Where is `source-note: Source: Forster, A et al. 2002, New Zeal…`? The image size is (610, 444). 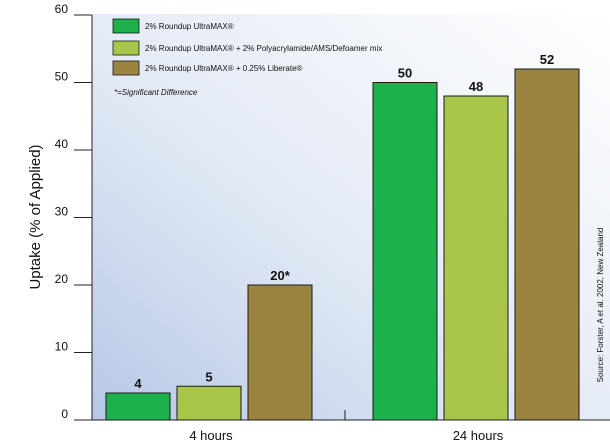
source-note: Source: Forster, A et al. 2002, New Zeal… is located at coordinates (600, 305).